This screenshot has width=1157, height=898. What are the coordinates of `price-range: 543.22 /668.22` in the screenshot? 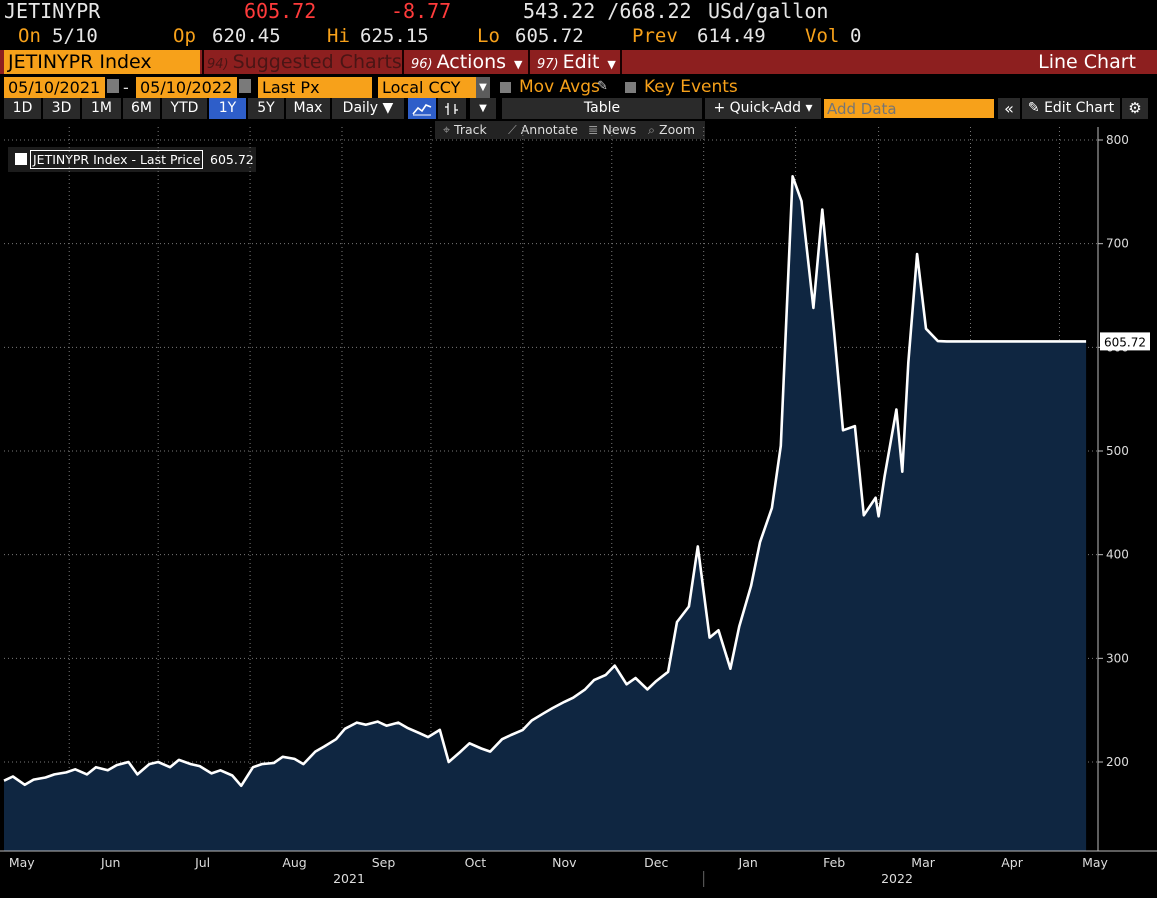 It's located at (607, 11).